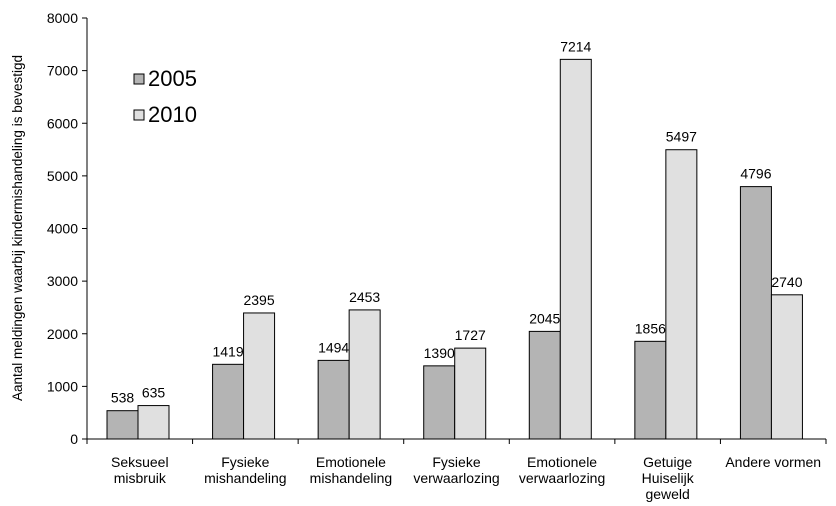 The image size is (836, 506). I want to click on data-label-2010-1: 2395, so click(258, 300).